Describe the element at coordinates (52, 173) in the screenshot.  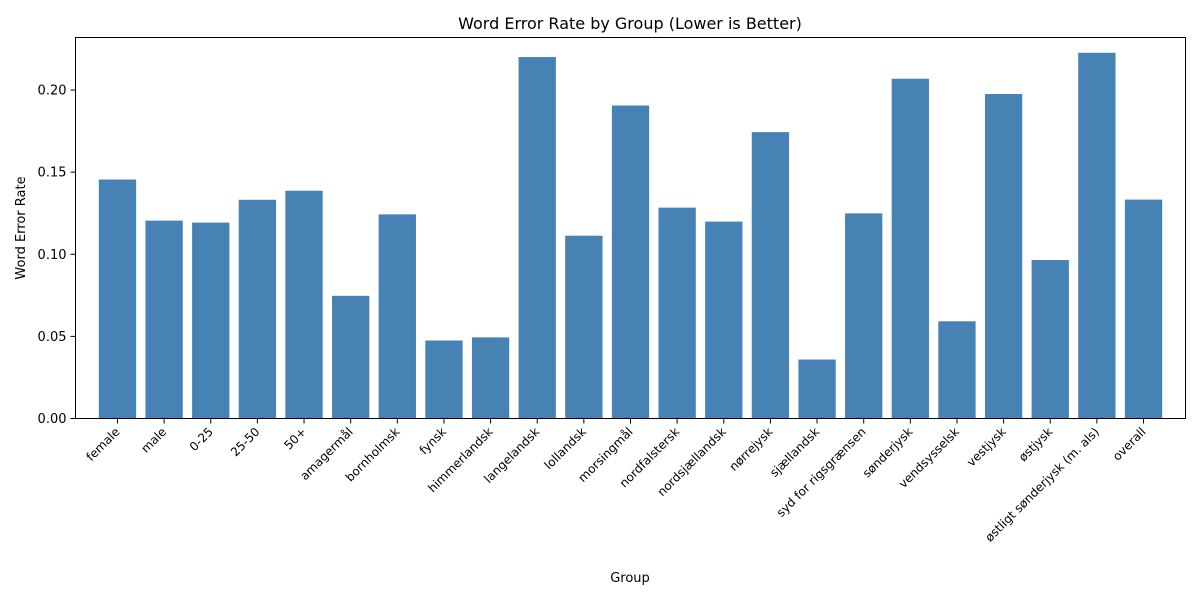
I see `y-tick-label-3: 0.15` at that location.